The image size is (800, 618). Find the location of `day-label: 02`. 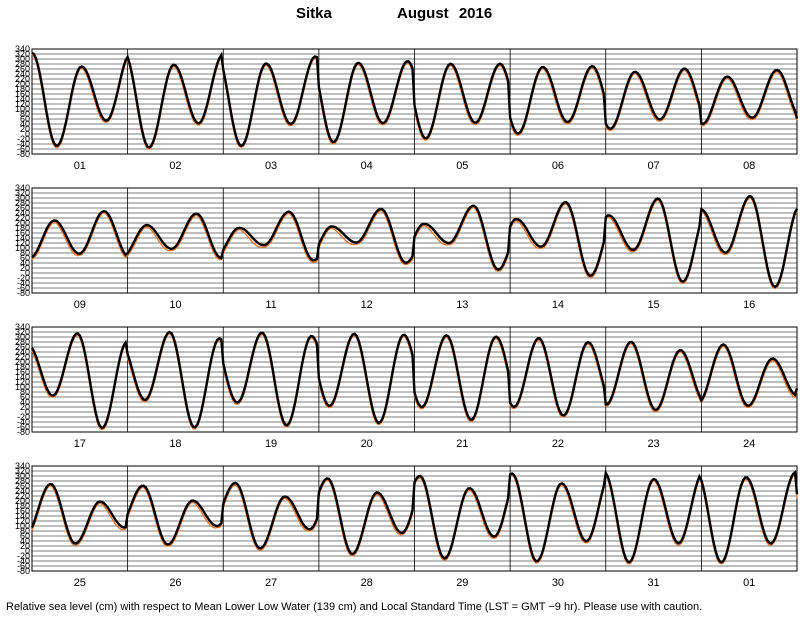

day-label: 02 is located at coordinates (175, 166).